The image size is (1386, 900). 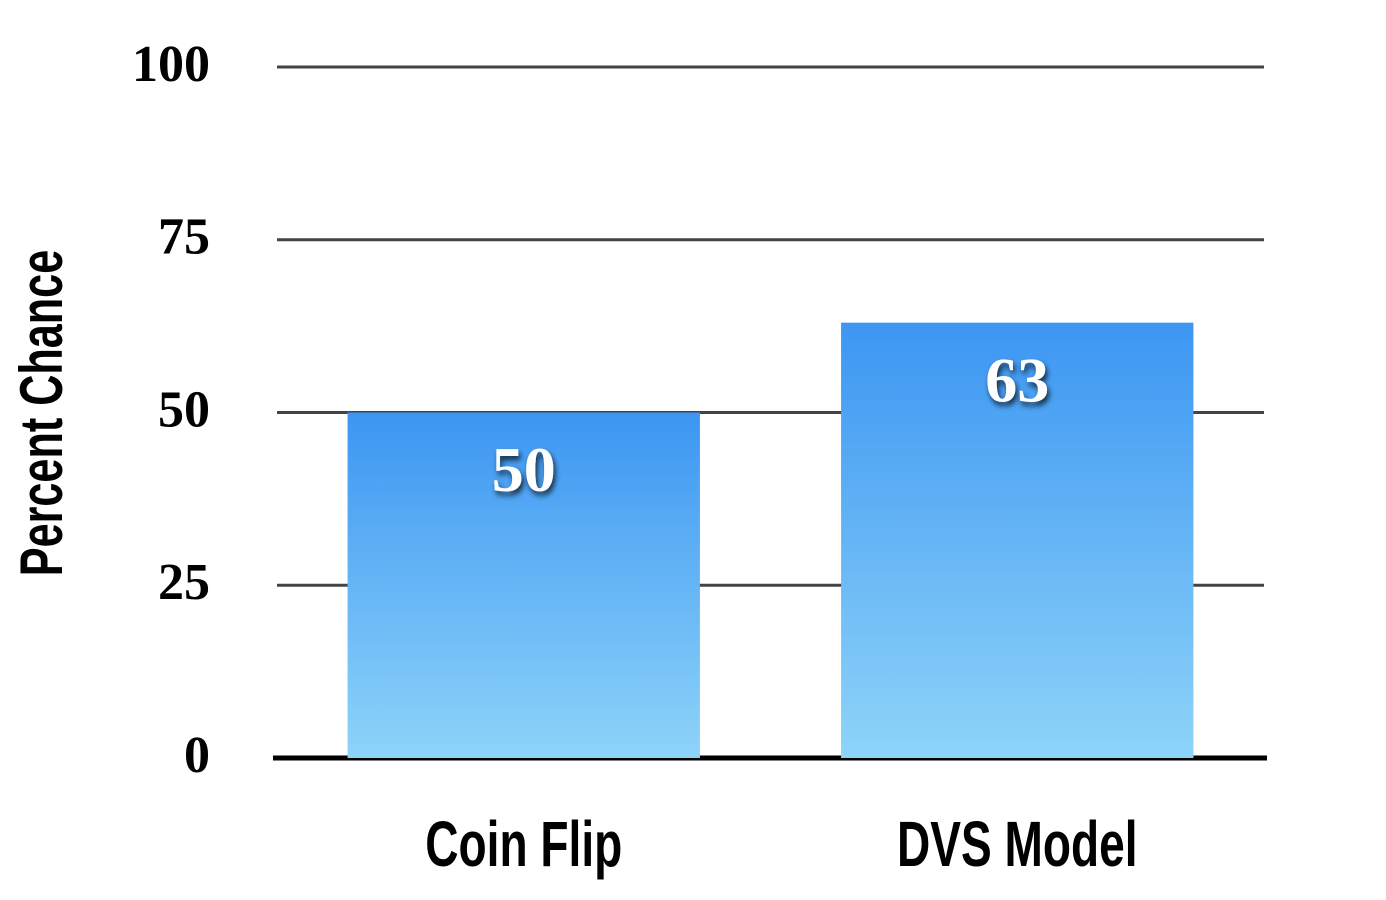 I want to click on y-tick-label: 75, so click(x=184, y=237).